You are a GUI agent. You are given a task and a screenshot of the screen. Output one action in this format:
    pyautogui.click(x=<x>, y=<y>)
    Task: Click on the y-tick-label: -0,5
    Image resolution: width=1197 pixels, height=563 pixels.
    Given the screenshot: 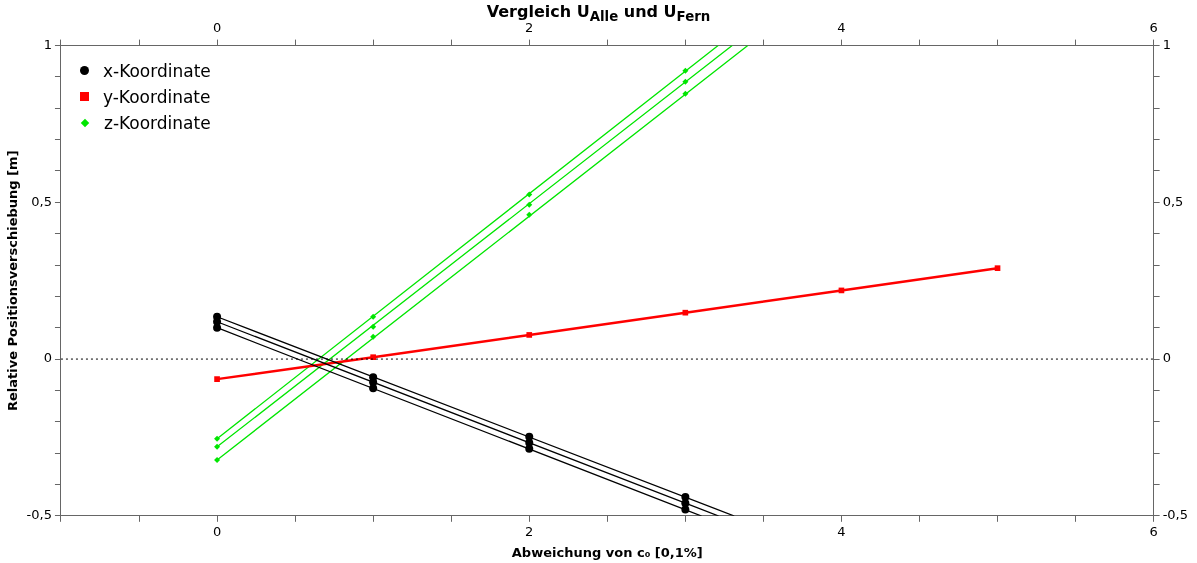 What is the action you would take?
    pyautogui.click(x=39, y=515)
    